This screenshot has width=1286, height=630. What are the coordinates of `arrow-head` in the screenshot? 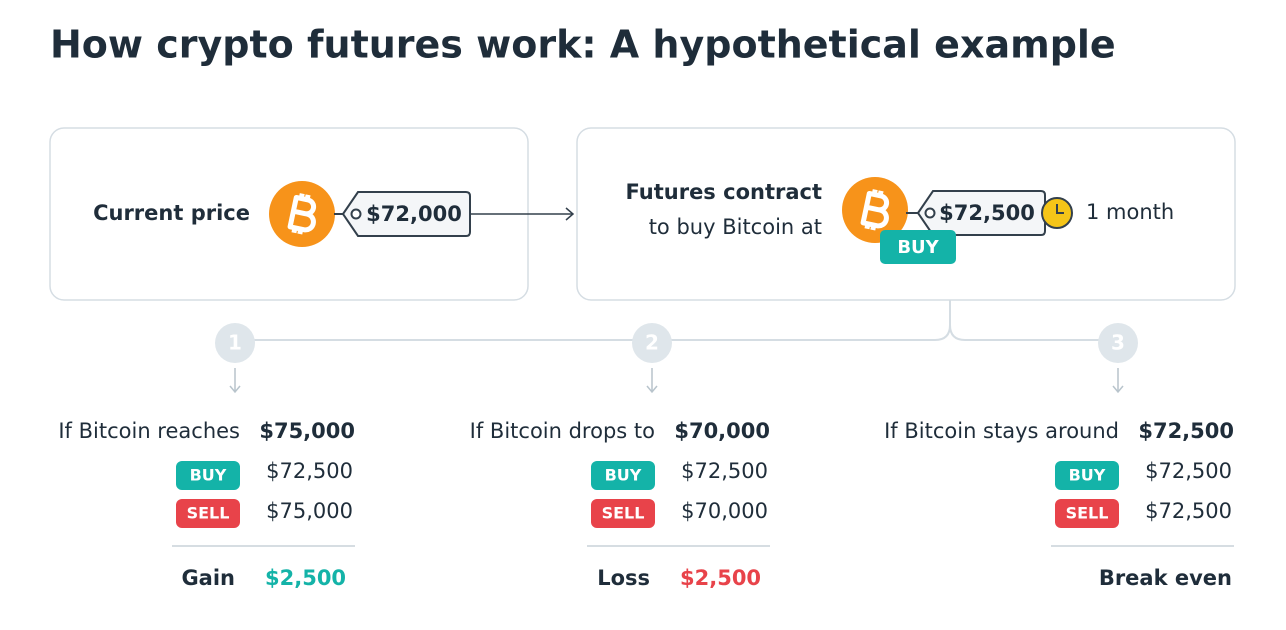 It's located at (570, 214).